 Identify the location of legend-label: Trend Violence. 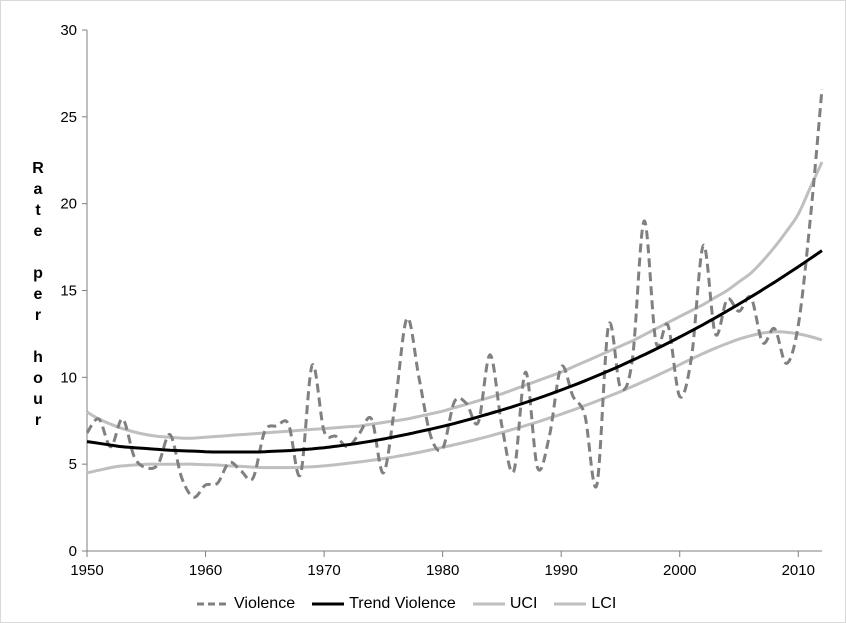
(402, 603).